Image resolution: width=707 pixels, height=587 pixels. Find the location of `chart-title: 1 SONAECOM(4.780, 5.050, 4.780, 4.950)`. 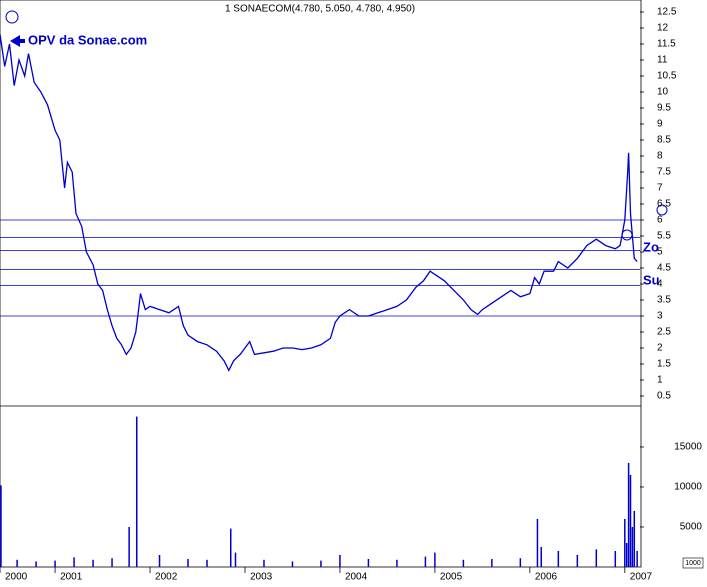

chart-title: 1 SONAECOM(4.780, 5.050, 4.780, 4.950) is located at coordinates (320, 9).